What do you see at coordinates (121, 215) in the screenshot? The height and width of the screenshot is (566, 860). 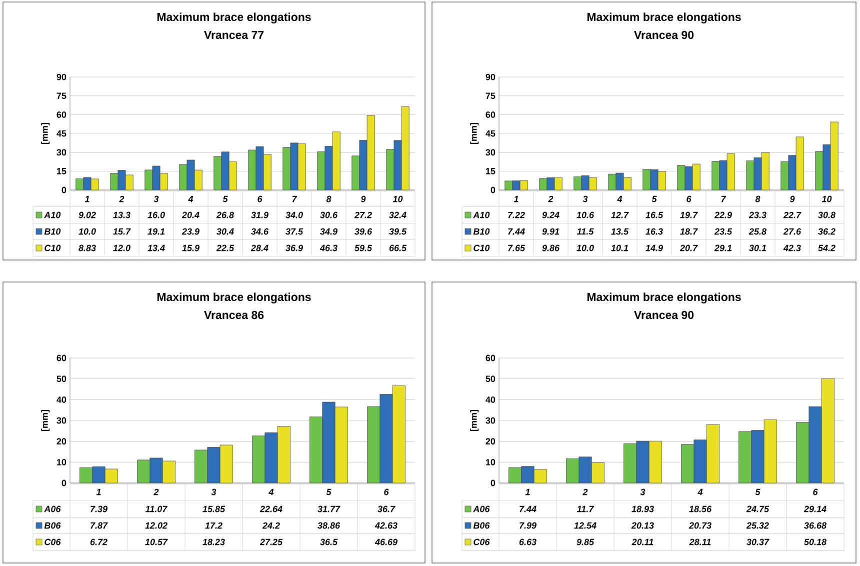 I see `data-label: 13.3` at bounding box center [121, 215].